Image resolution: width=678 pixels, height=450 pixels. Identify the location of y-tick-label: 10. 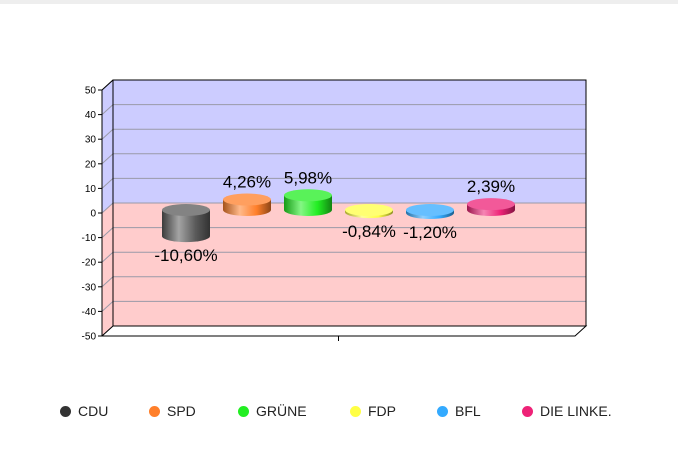
(91, 189).